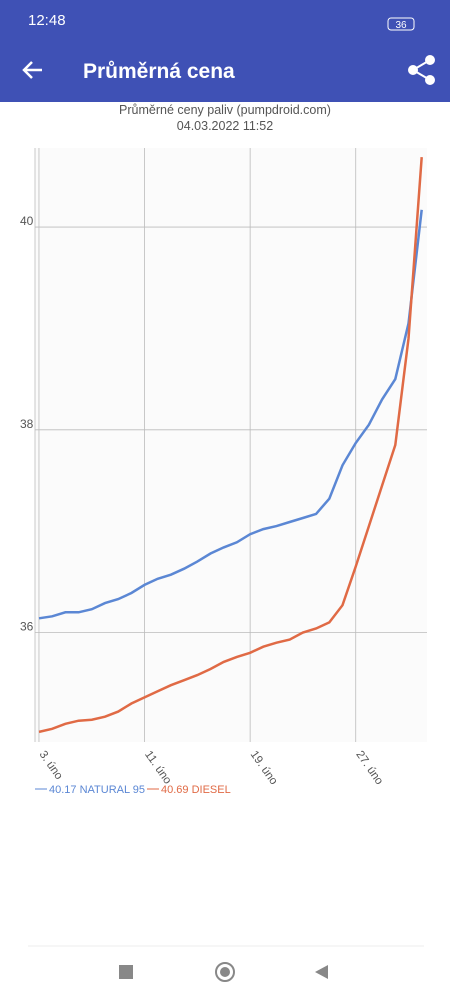 This screenshot has height=1000, width=450. What do you see at coordinates (126, 972) in the screenshot?
I see `nav-recents` at bounding box center [126, 972].